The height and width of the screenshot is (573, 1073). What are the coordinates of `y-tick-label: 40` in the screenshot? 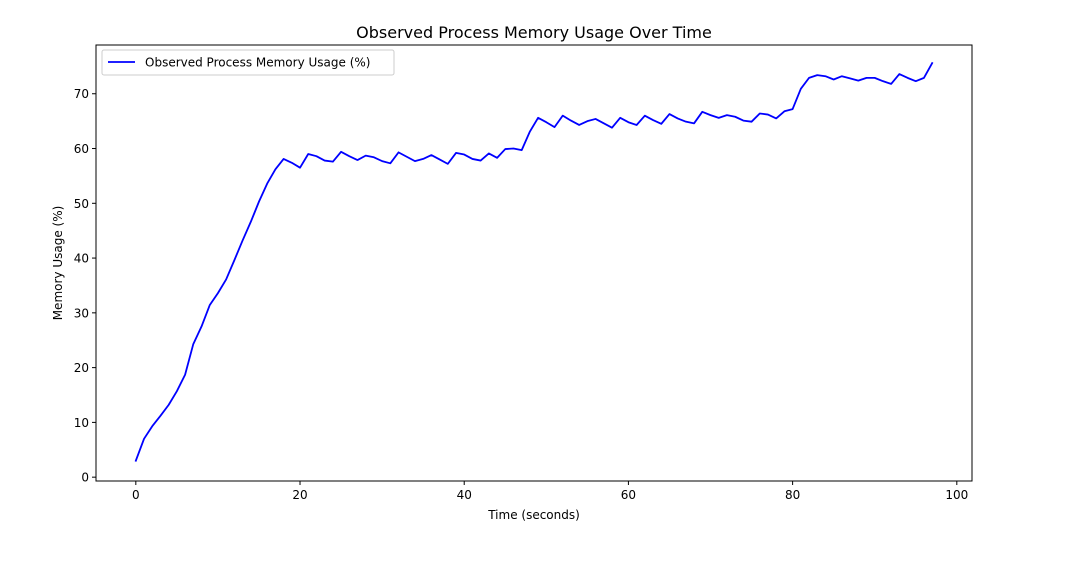 It's located at (81, 259).